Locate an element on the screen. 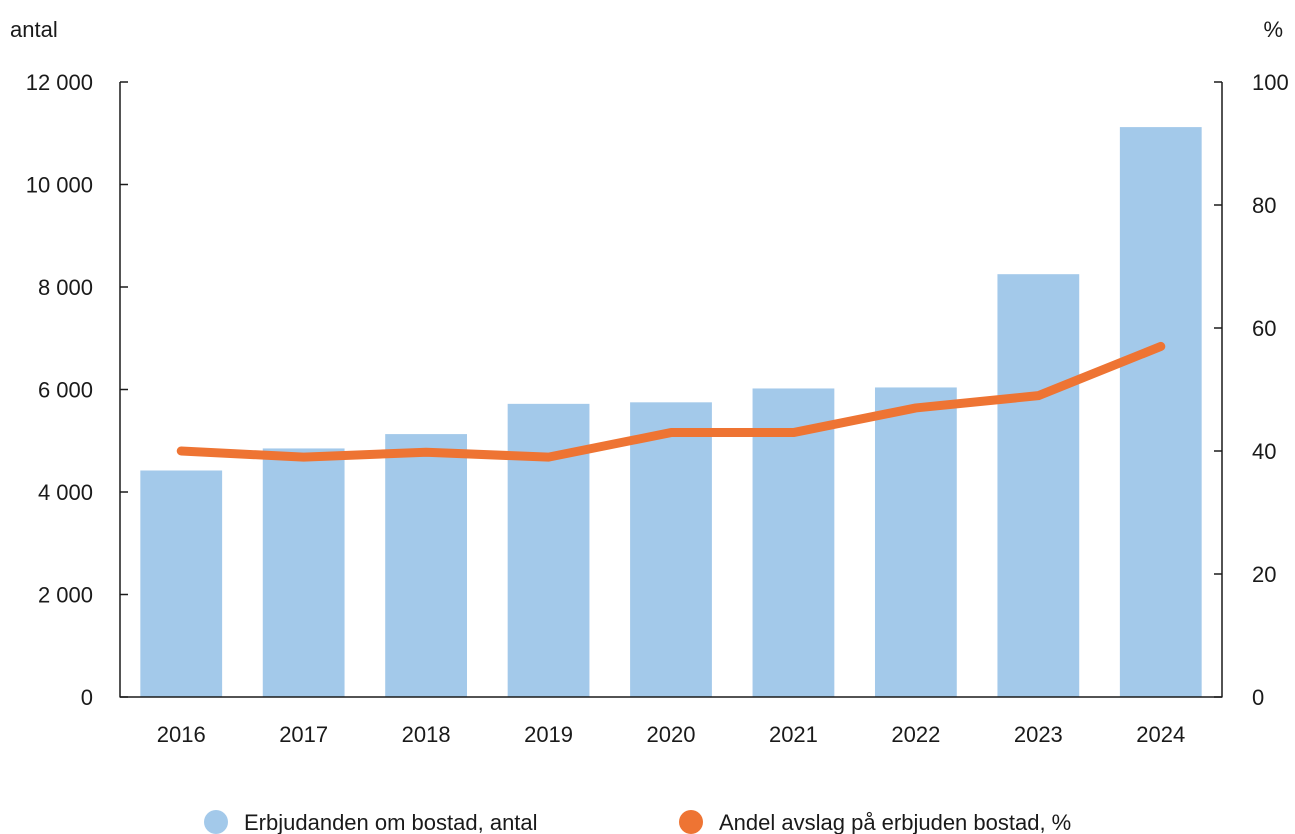 This screenshot has width=1295, height=834. left-tick-label: 6 000 is located at coordinates (65, 390).